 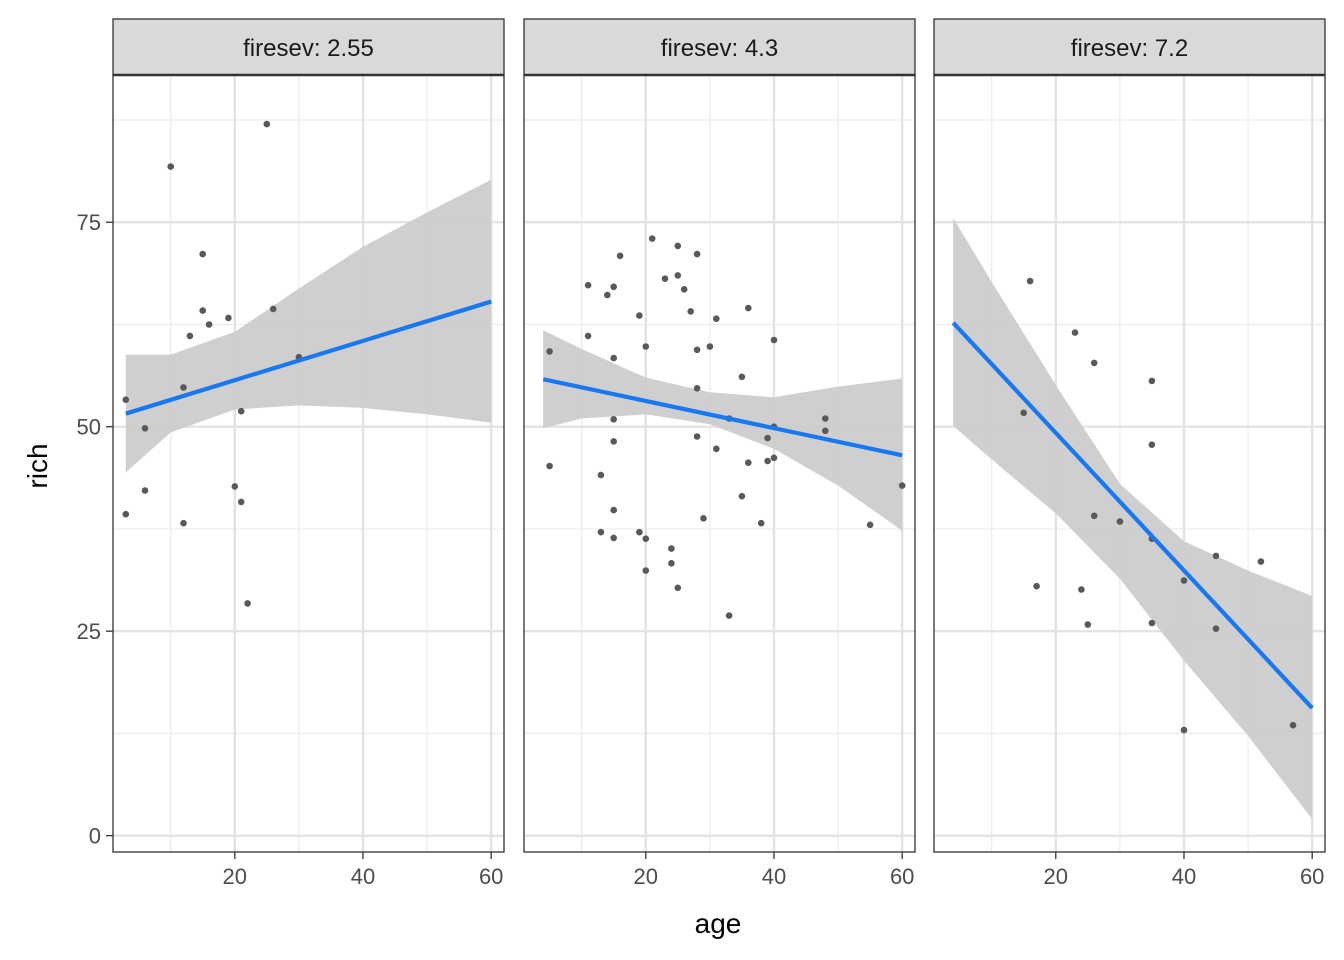 I want to click on facet-strip-label: firesev: 2.55, so click(x=308, y=48).